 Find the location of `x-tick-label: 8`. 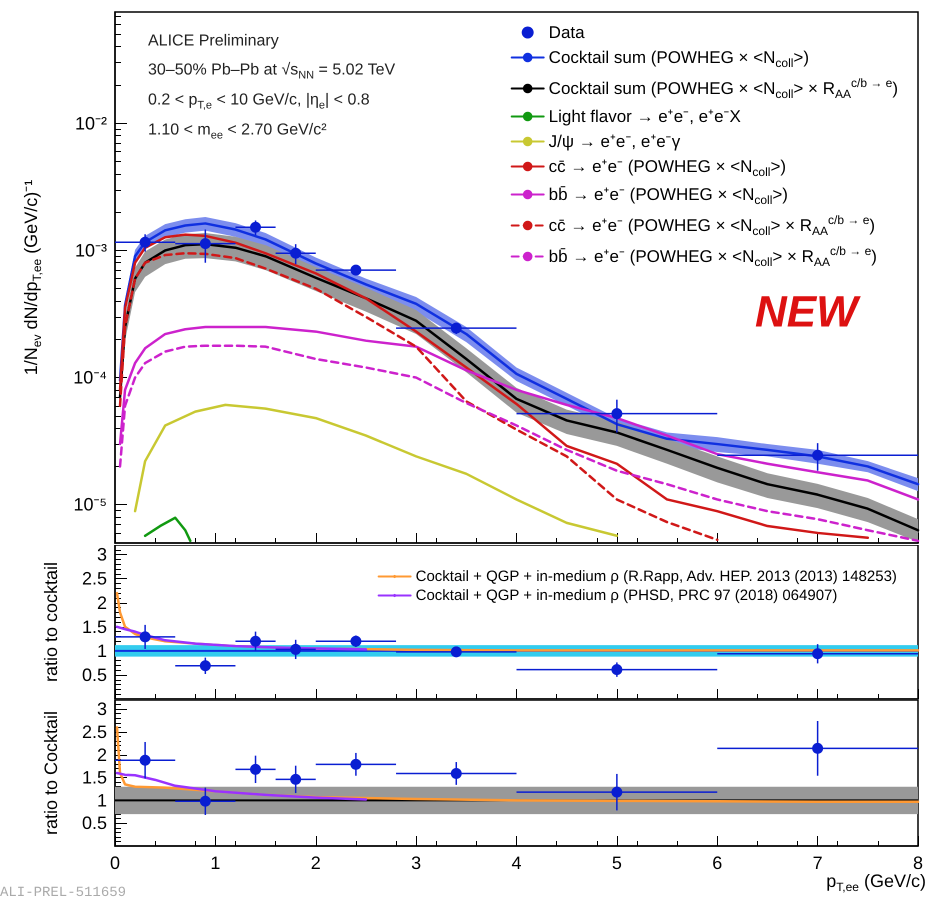

x-tick-label: 8 is located at coordinates (918, 863).